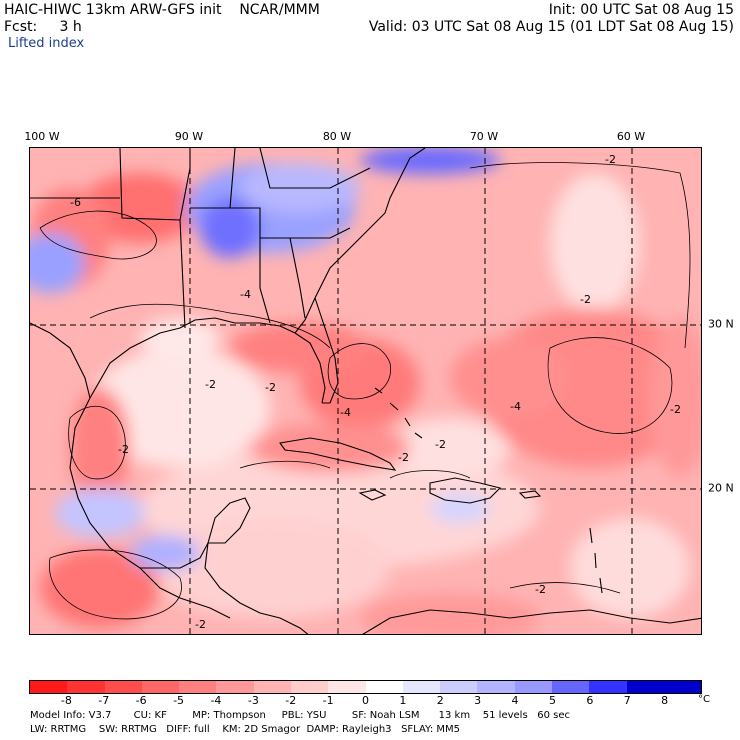 The width and height of the screenshot is (740, 740). I want to click on contour-label: -6, so click(75, 202).